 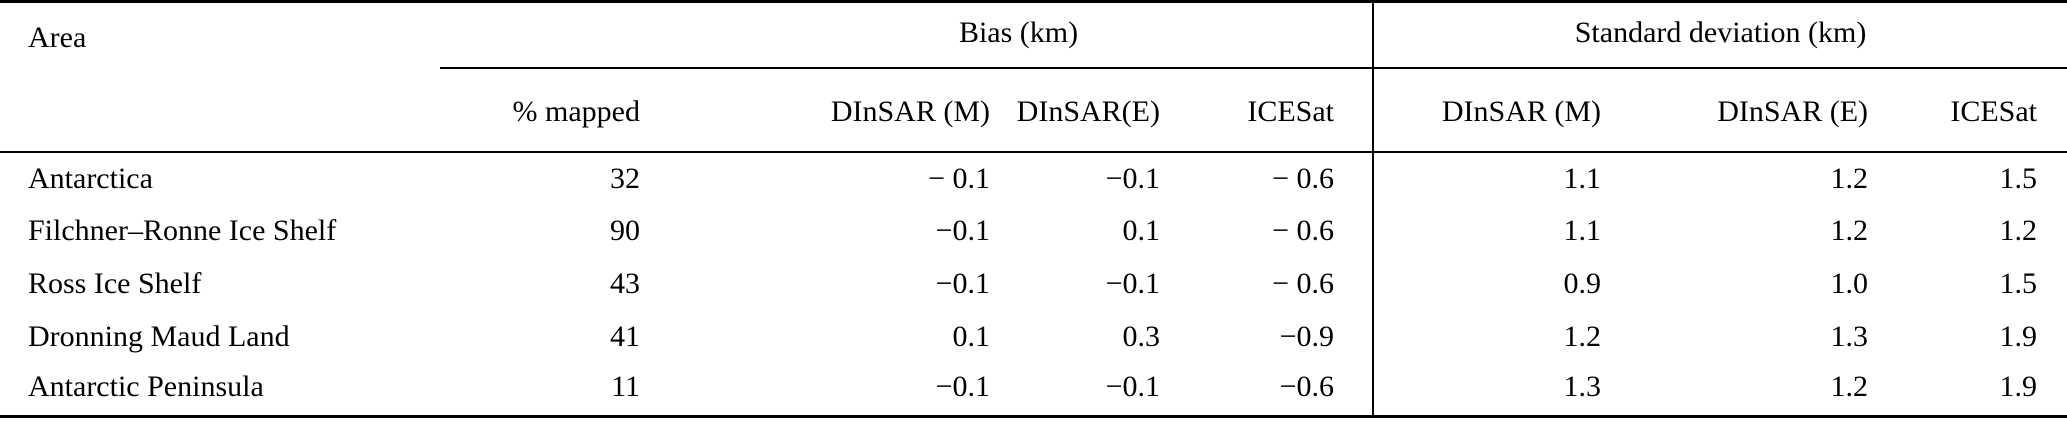 I want to click on table-row: Ross Ice Shelf 43 −0.1 −0.1 − 0.6 0.9 1.0 1.5, so click(x=1033, y=284).